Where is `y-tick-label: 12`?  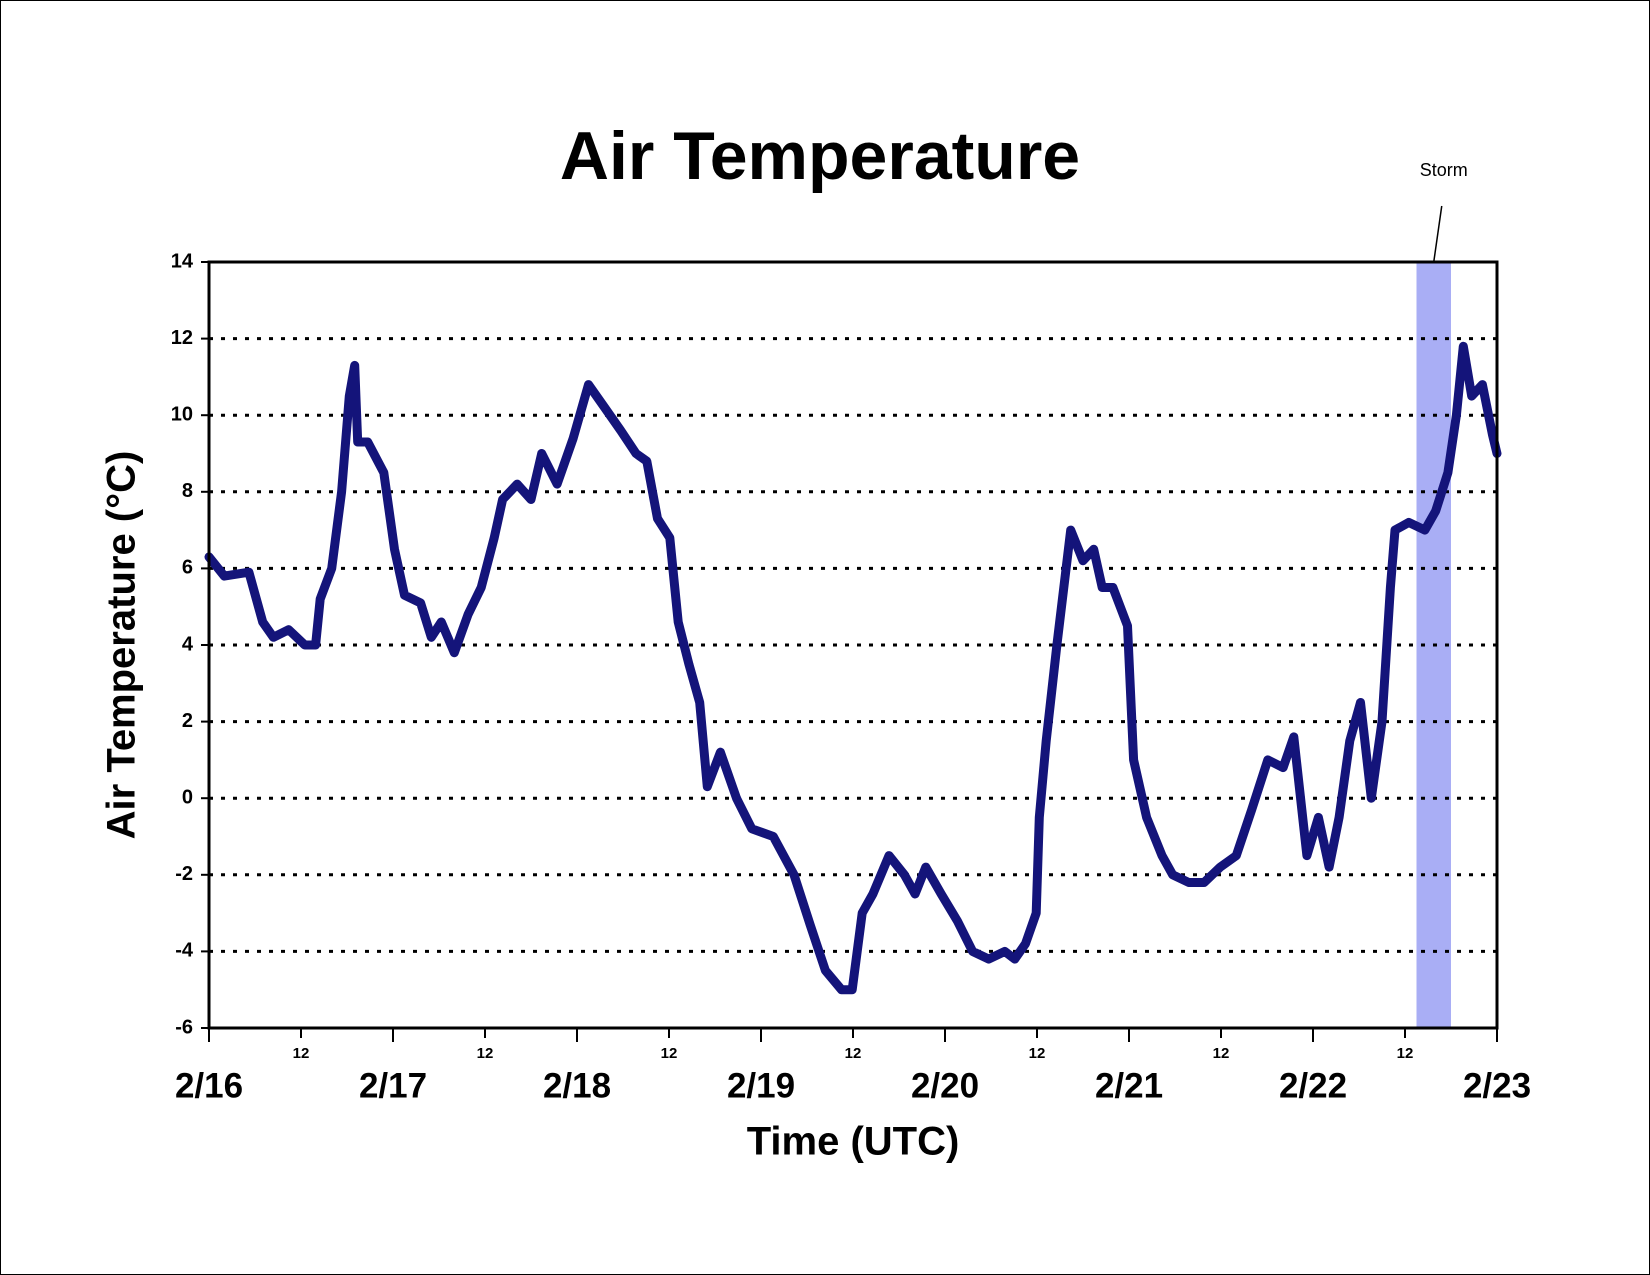
y-tick-label: 12 is located at coordinates (182, 338).